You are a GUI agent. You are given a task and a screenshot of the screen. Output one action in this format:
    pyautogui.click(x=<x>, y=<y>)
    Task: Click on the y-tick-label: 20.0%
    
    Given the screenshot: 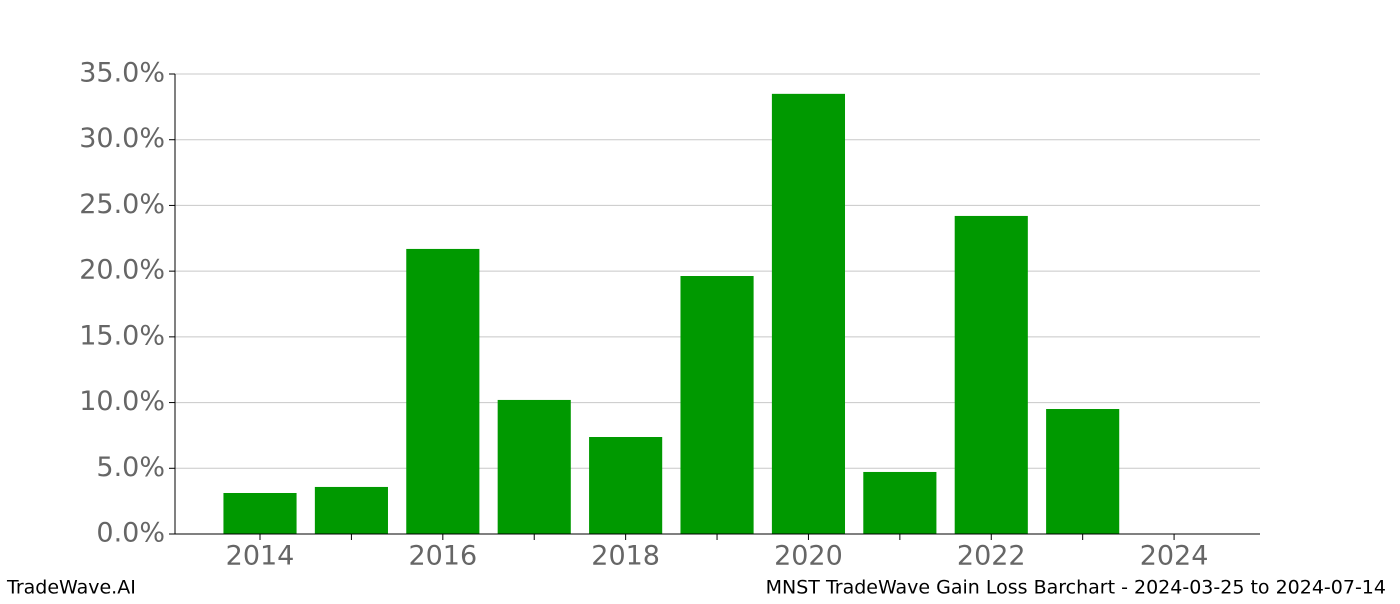 What is the action you would take?
    pyautogui.click(x=122, y=270)
    